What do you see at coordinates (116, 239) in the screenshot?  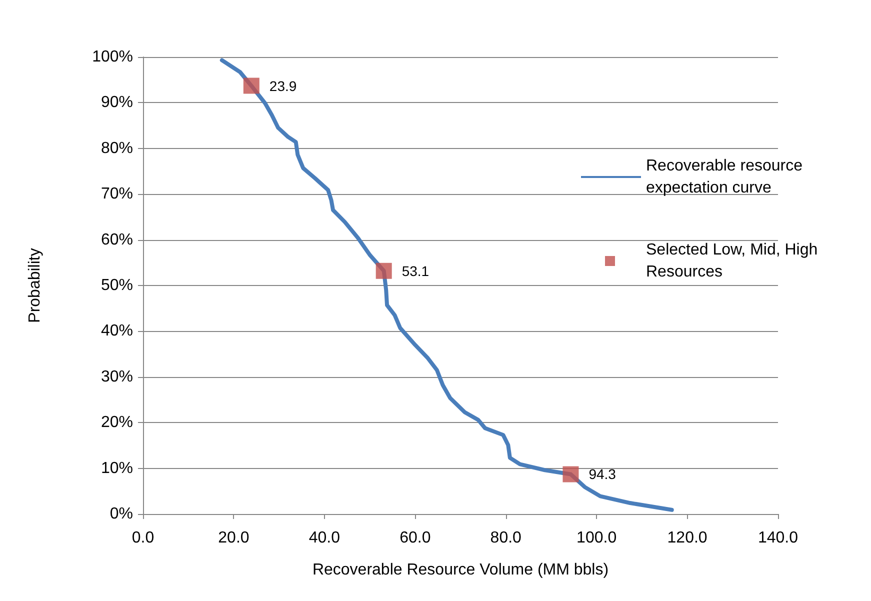 I see `y-tick-label: 60%` at bounding box center [116, 239].